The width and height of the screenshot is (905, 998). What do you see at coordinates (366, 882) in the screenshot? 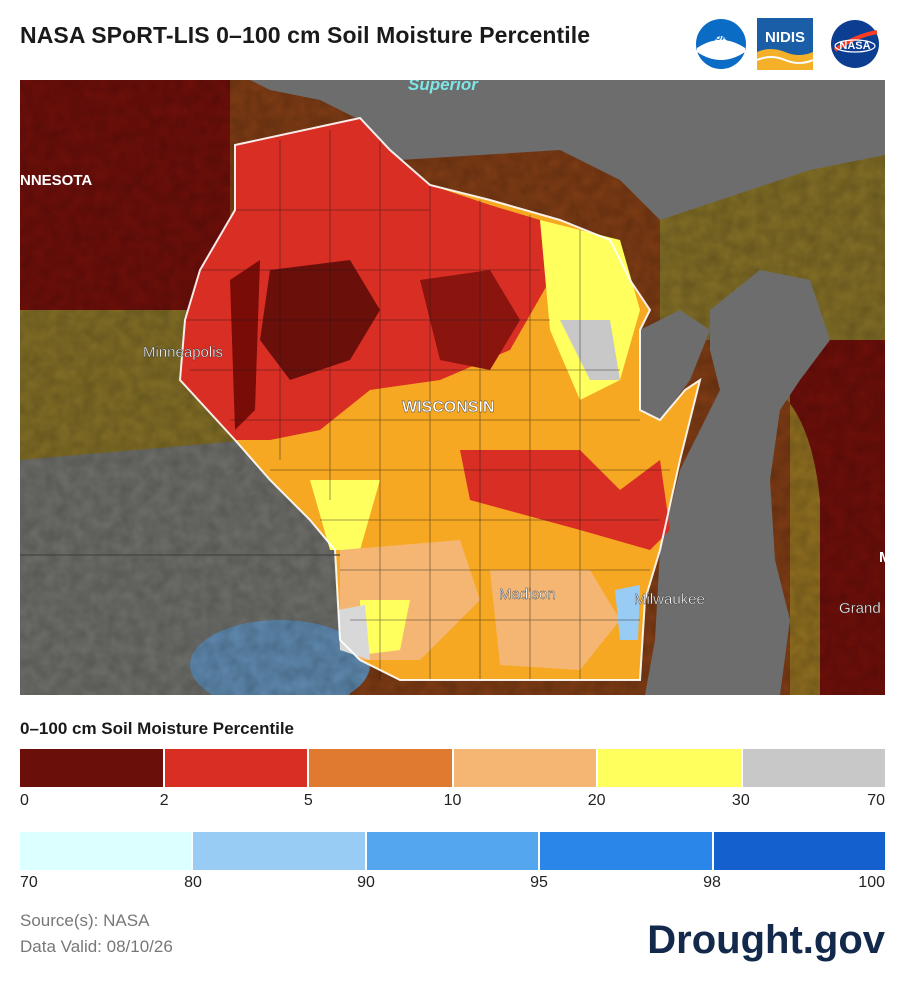
I see `wet-tick-label: 90` at bounding box center [366, 882].